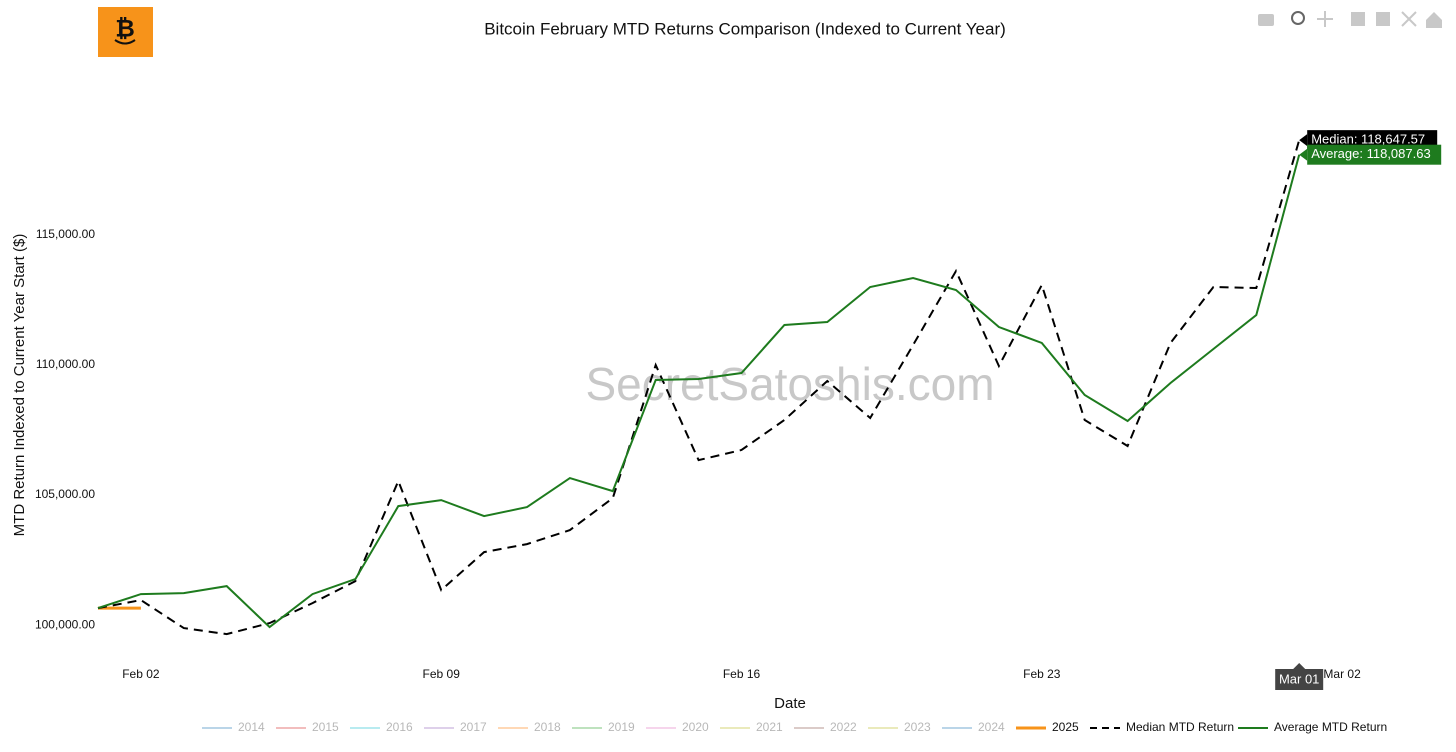  I want to click on zoom-out-icon, so click(1383, 19).